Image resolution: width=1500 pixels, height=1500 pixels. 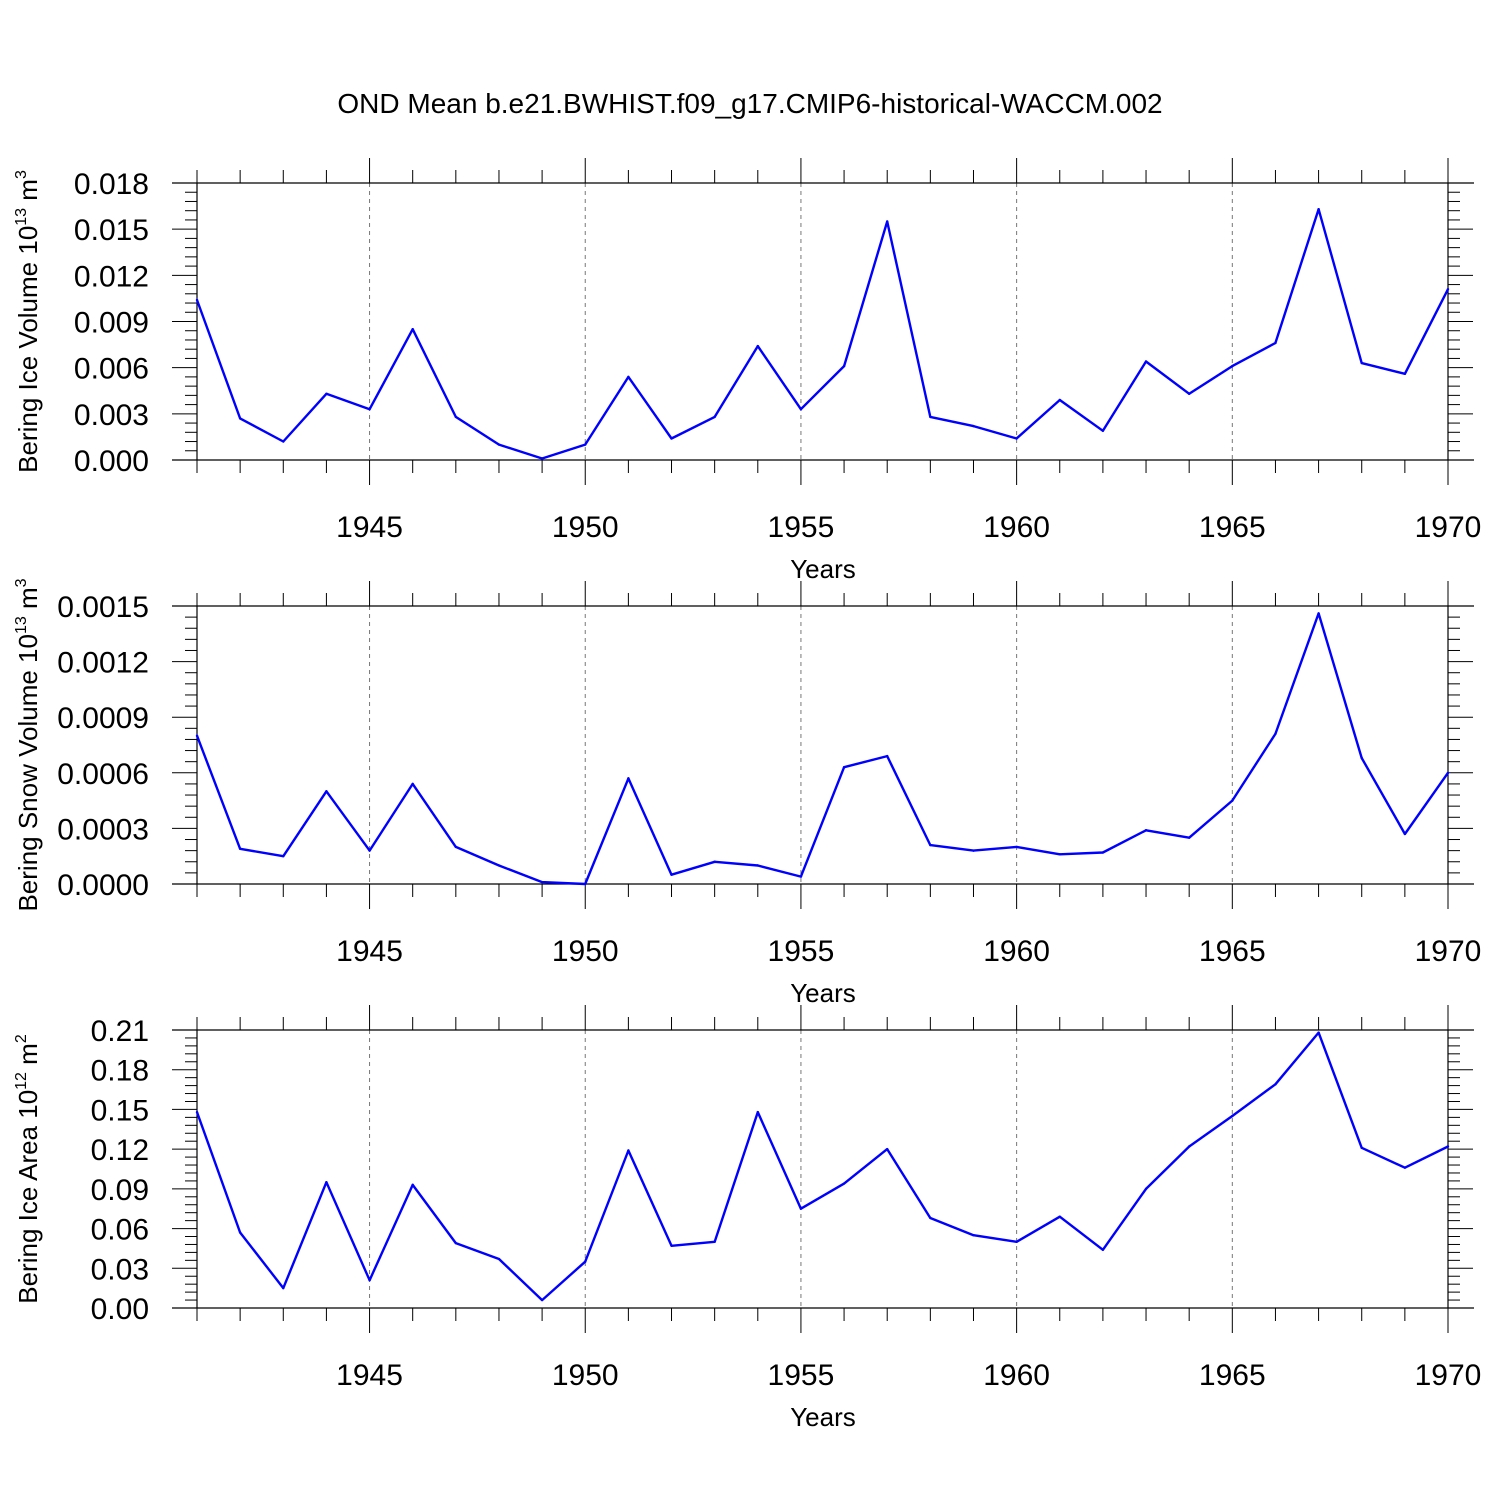 What do you see at coordinates (28, 1169) in the screenshot?
I see `y-axis-label: Bering Ice Area 1012 m2` at bounding box center [28, 1169].